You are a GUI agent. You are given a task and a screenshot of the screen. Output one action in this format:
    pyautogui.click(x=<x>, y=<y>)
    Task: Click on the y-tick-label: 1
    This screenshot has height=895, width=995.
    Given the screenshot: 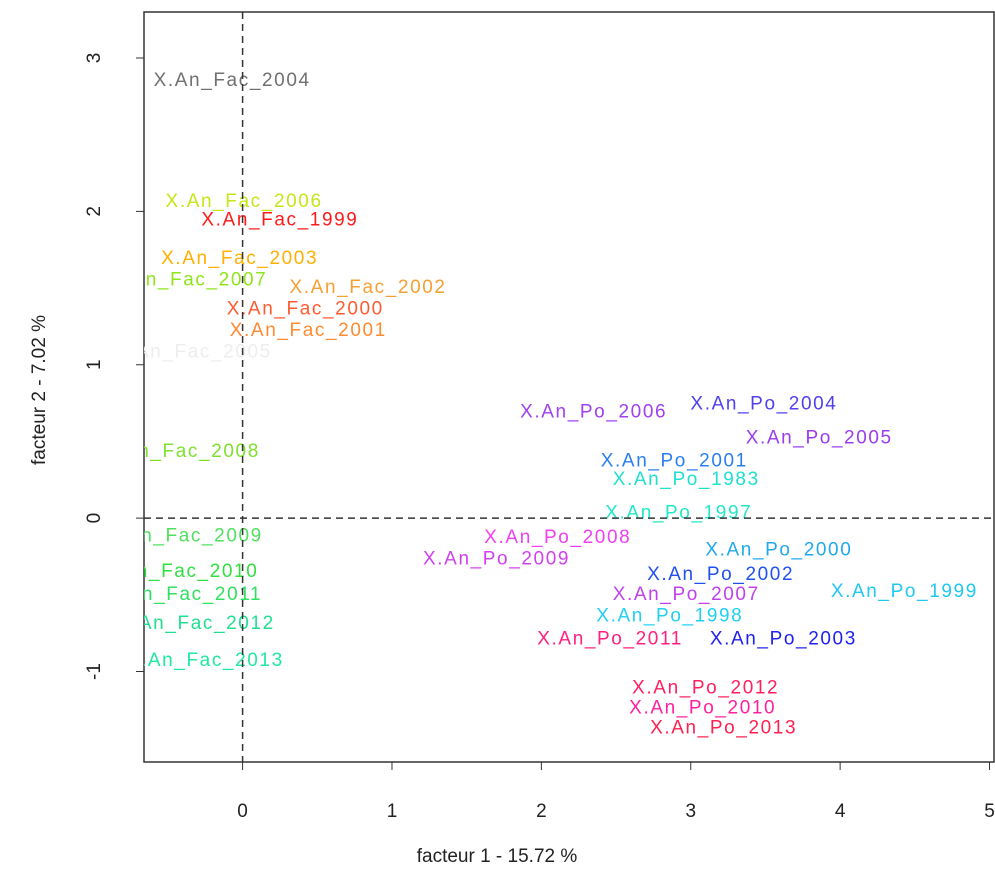 What is the action you would take?
    pyautogui.click(x=94, y=364)
    